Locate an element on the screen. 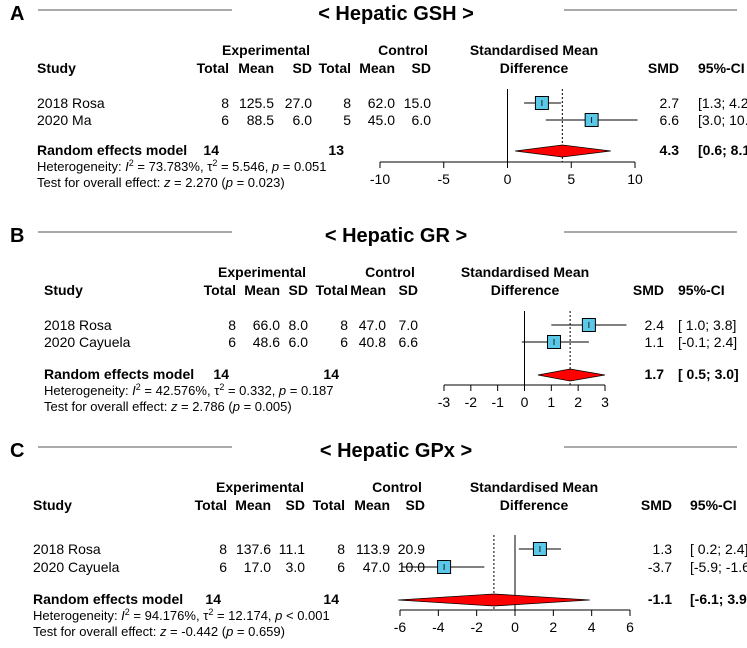  x-axis-tick-label: -5 is located at coordinates (444, 179).